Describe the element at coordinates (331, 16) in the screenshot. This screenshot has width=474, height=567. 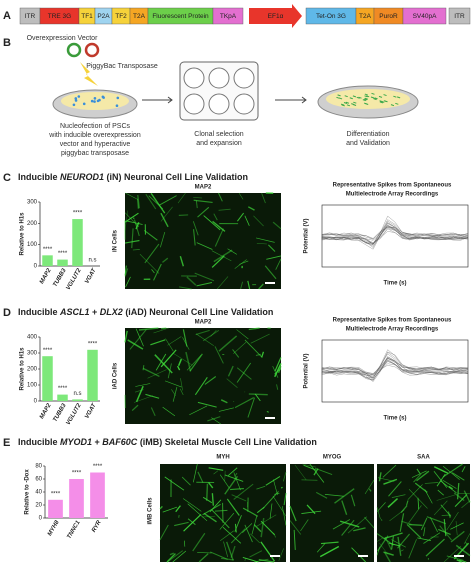
I see `segment-label: Tet-On 3G` at that location.